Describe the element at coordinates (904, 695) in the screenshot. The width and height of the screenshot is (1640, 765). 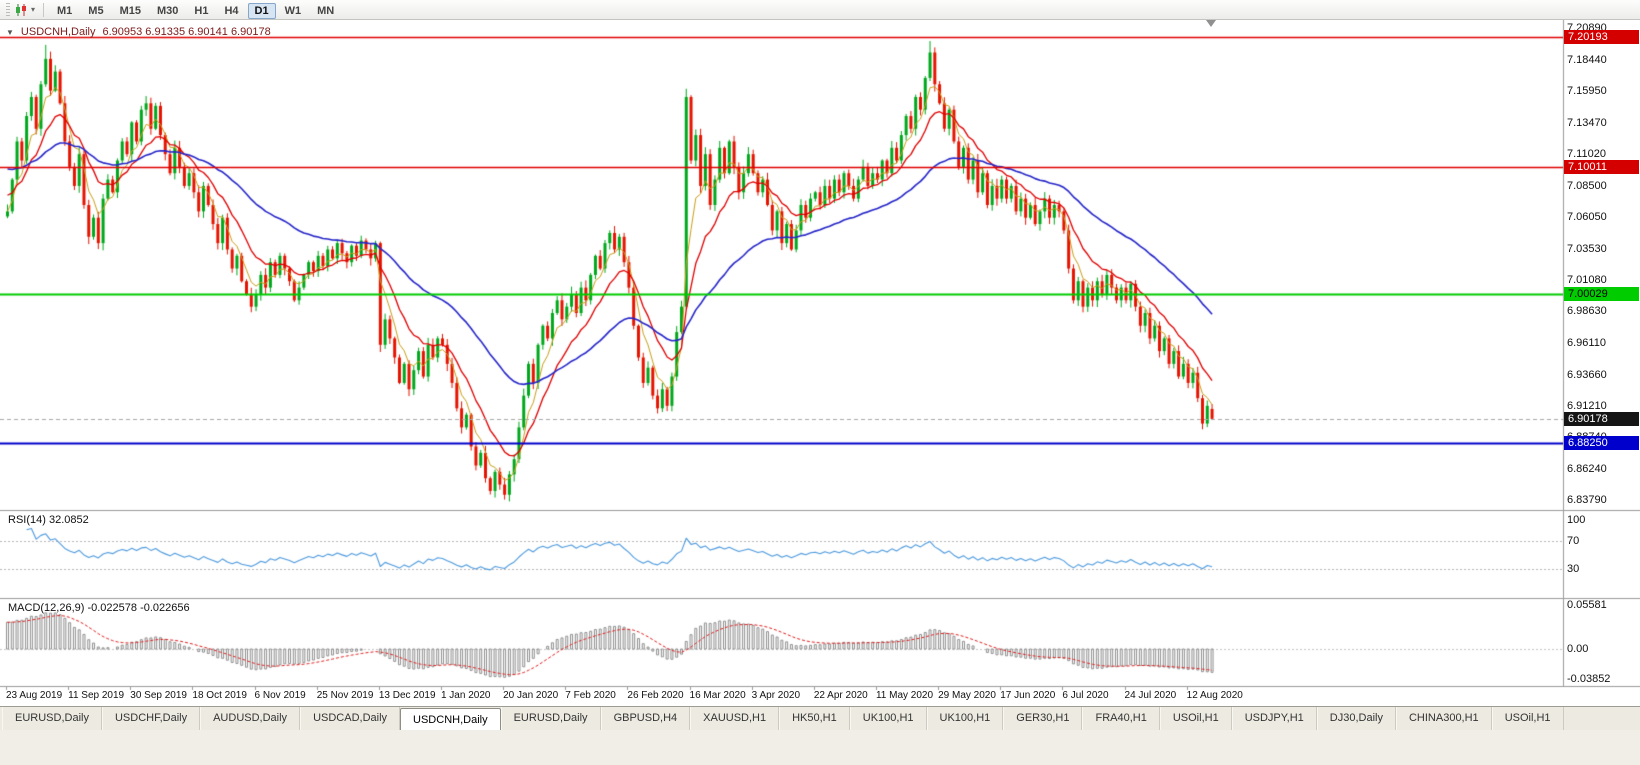
I see `date-axis-label: 11 May 2020` at that location.